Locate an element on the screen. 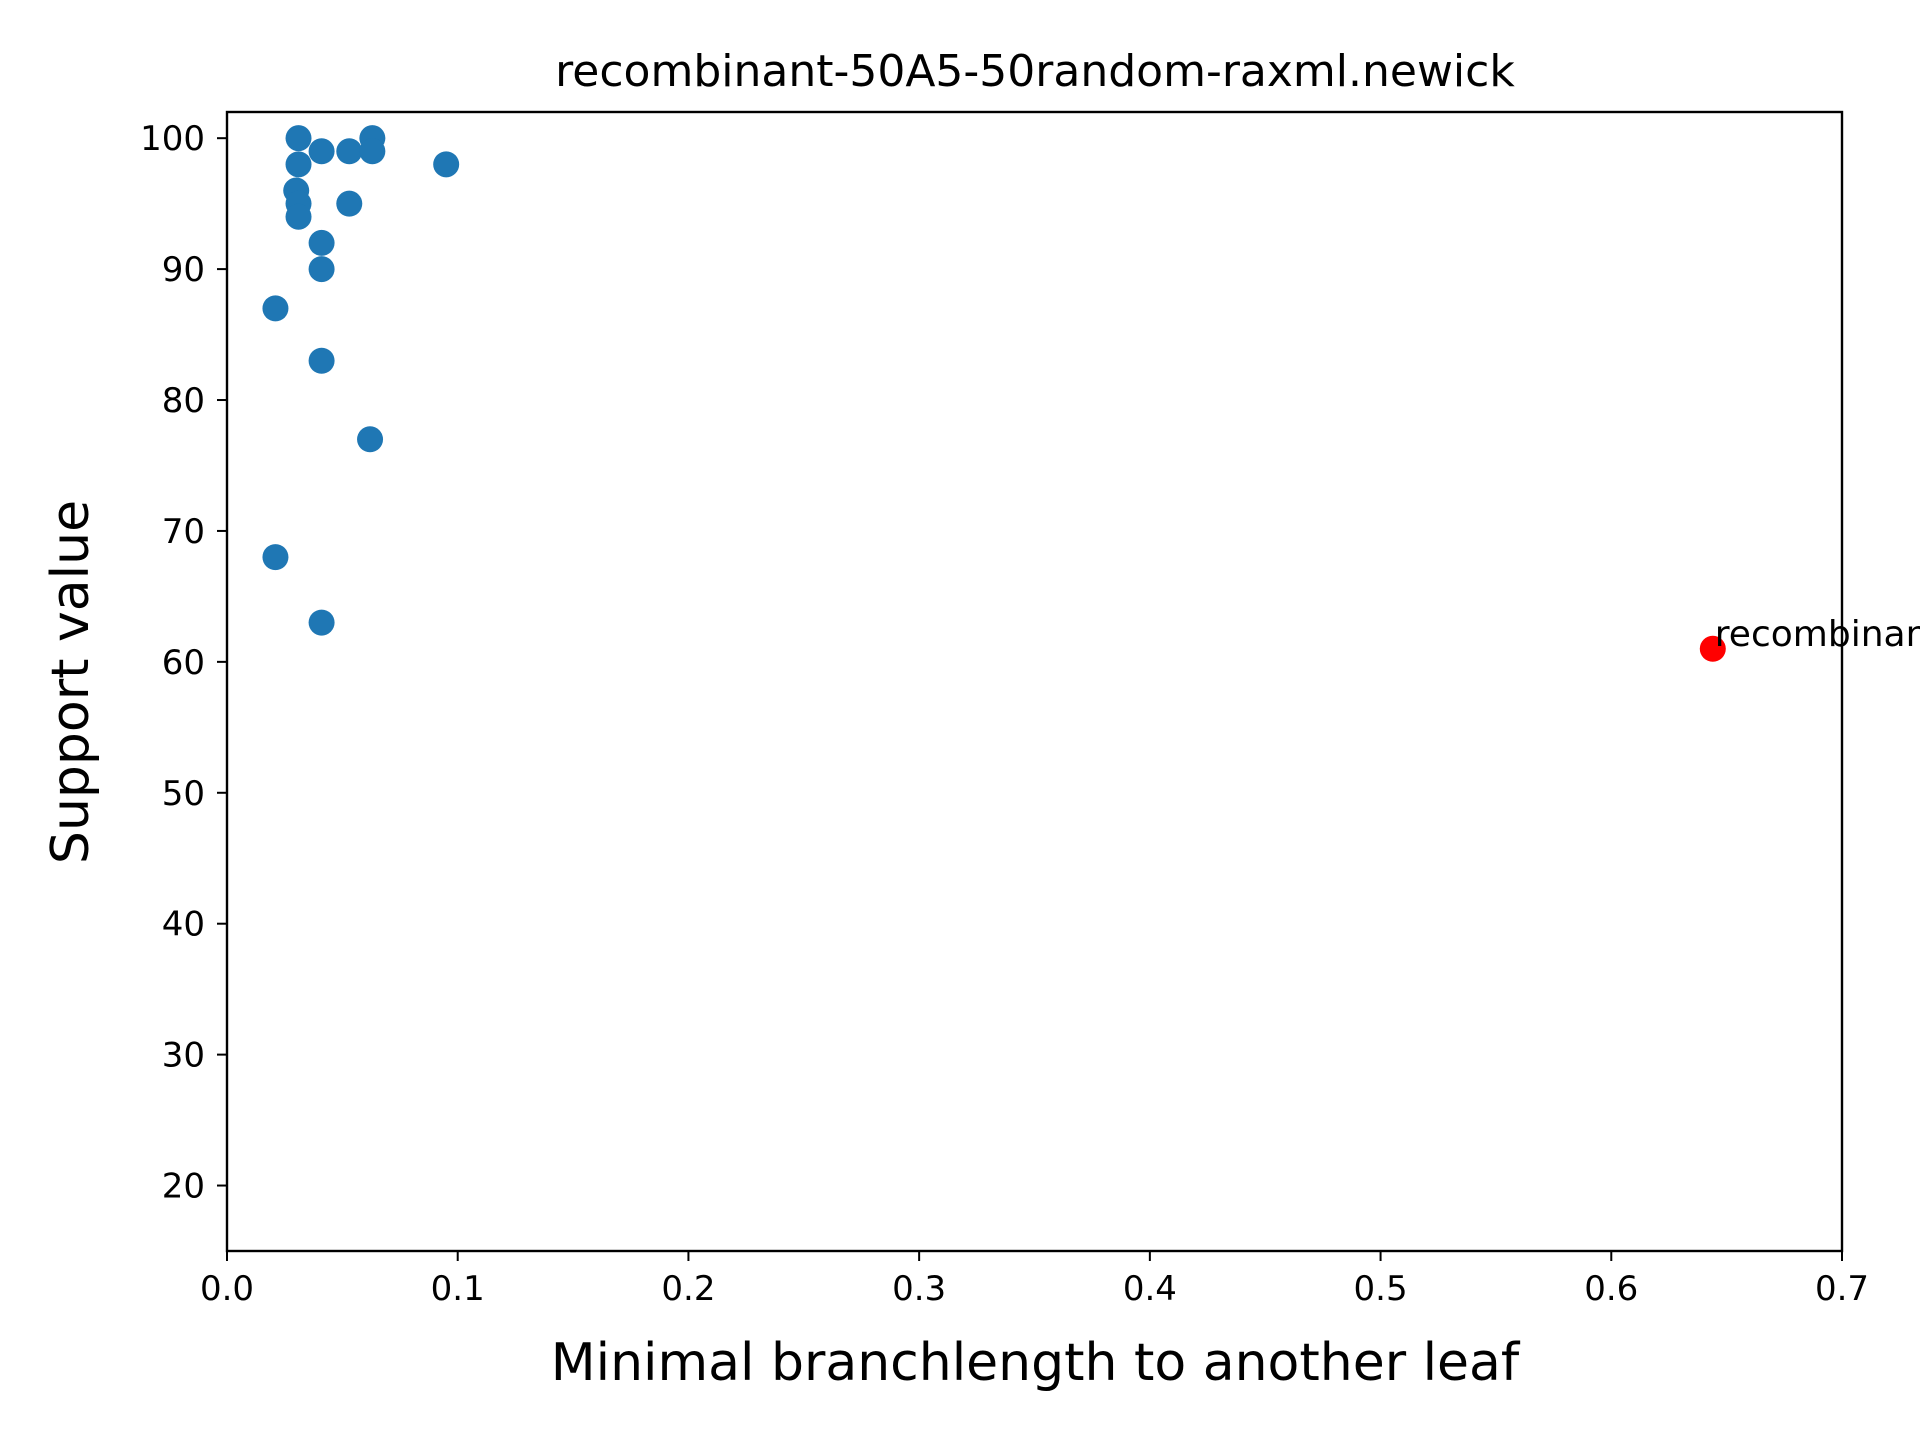 The height and width of the screenshot is (1440, 1920). y-tick-label: 40 is located at coordinates (183, 925).